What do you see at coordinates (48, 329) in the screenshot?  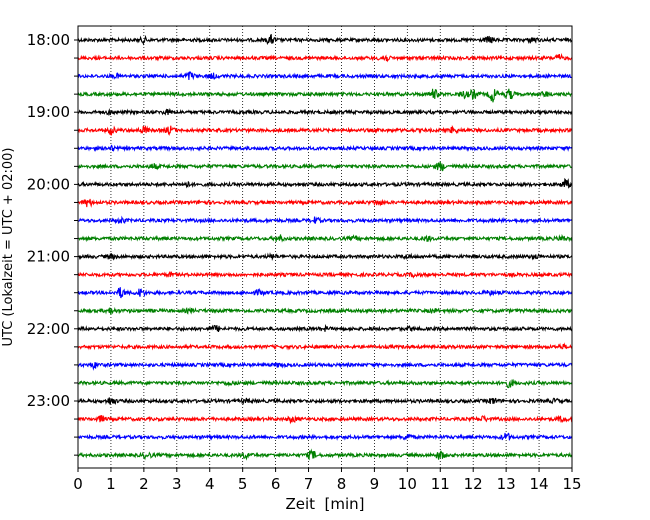 I see `y-tick-label: 22:00` at bounding box center [48, 329].